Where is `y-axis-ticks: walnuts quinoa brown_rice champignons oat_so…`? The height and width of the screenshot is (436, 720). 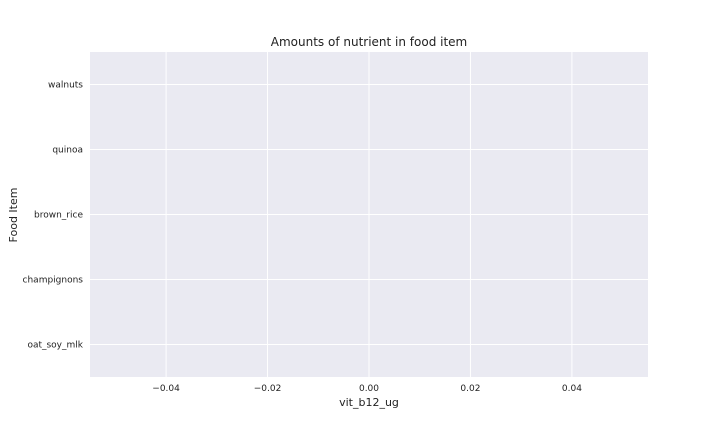
y-axis-ticks: walnuts quinoa brown_rice champignons oat_so… is located at coordinates (53, 216).